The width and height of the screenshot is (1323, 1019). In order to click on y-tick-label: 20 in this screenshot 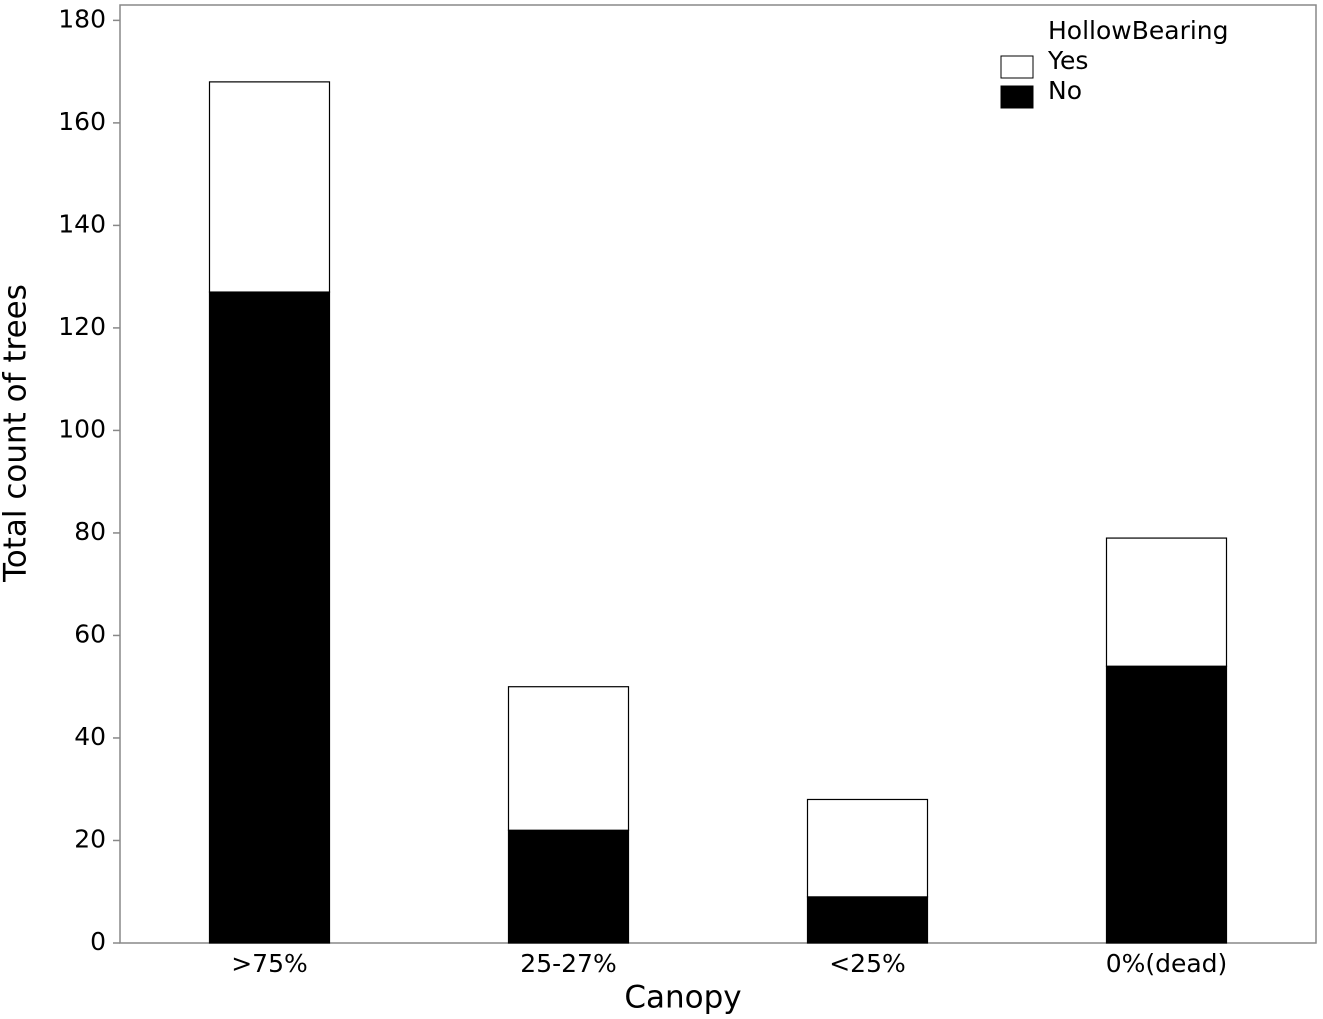, I will do `click(90, 838)`.